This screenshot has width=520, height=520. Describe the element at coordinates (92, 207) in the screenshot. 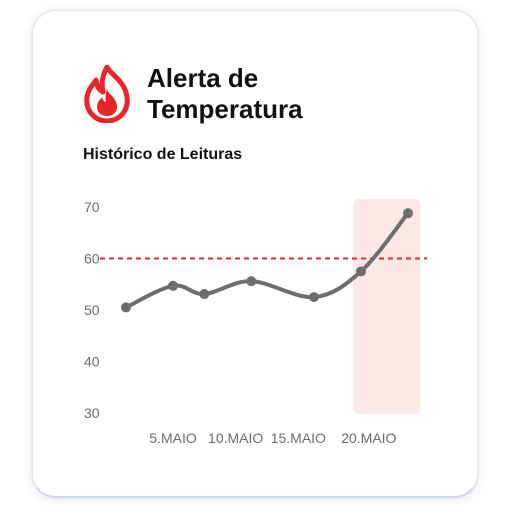

I see `y-tick-label: 70` at that location.